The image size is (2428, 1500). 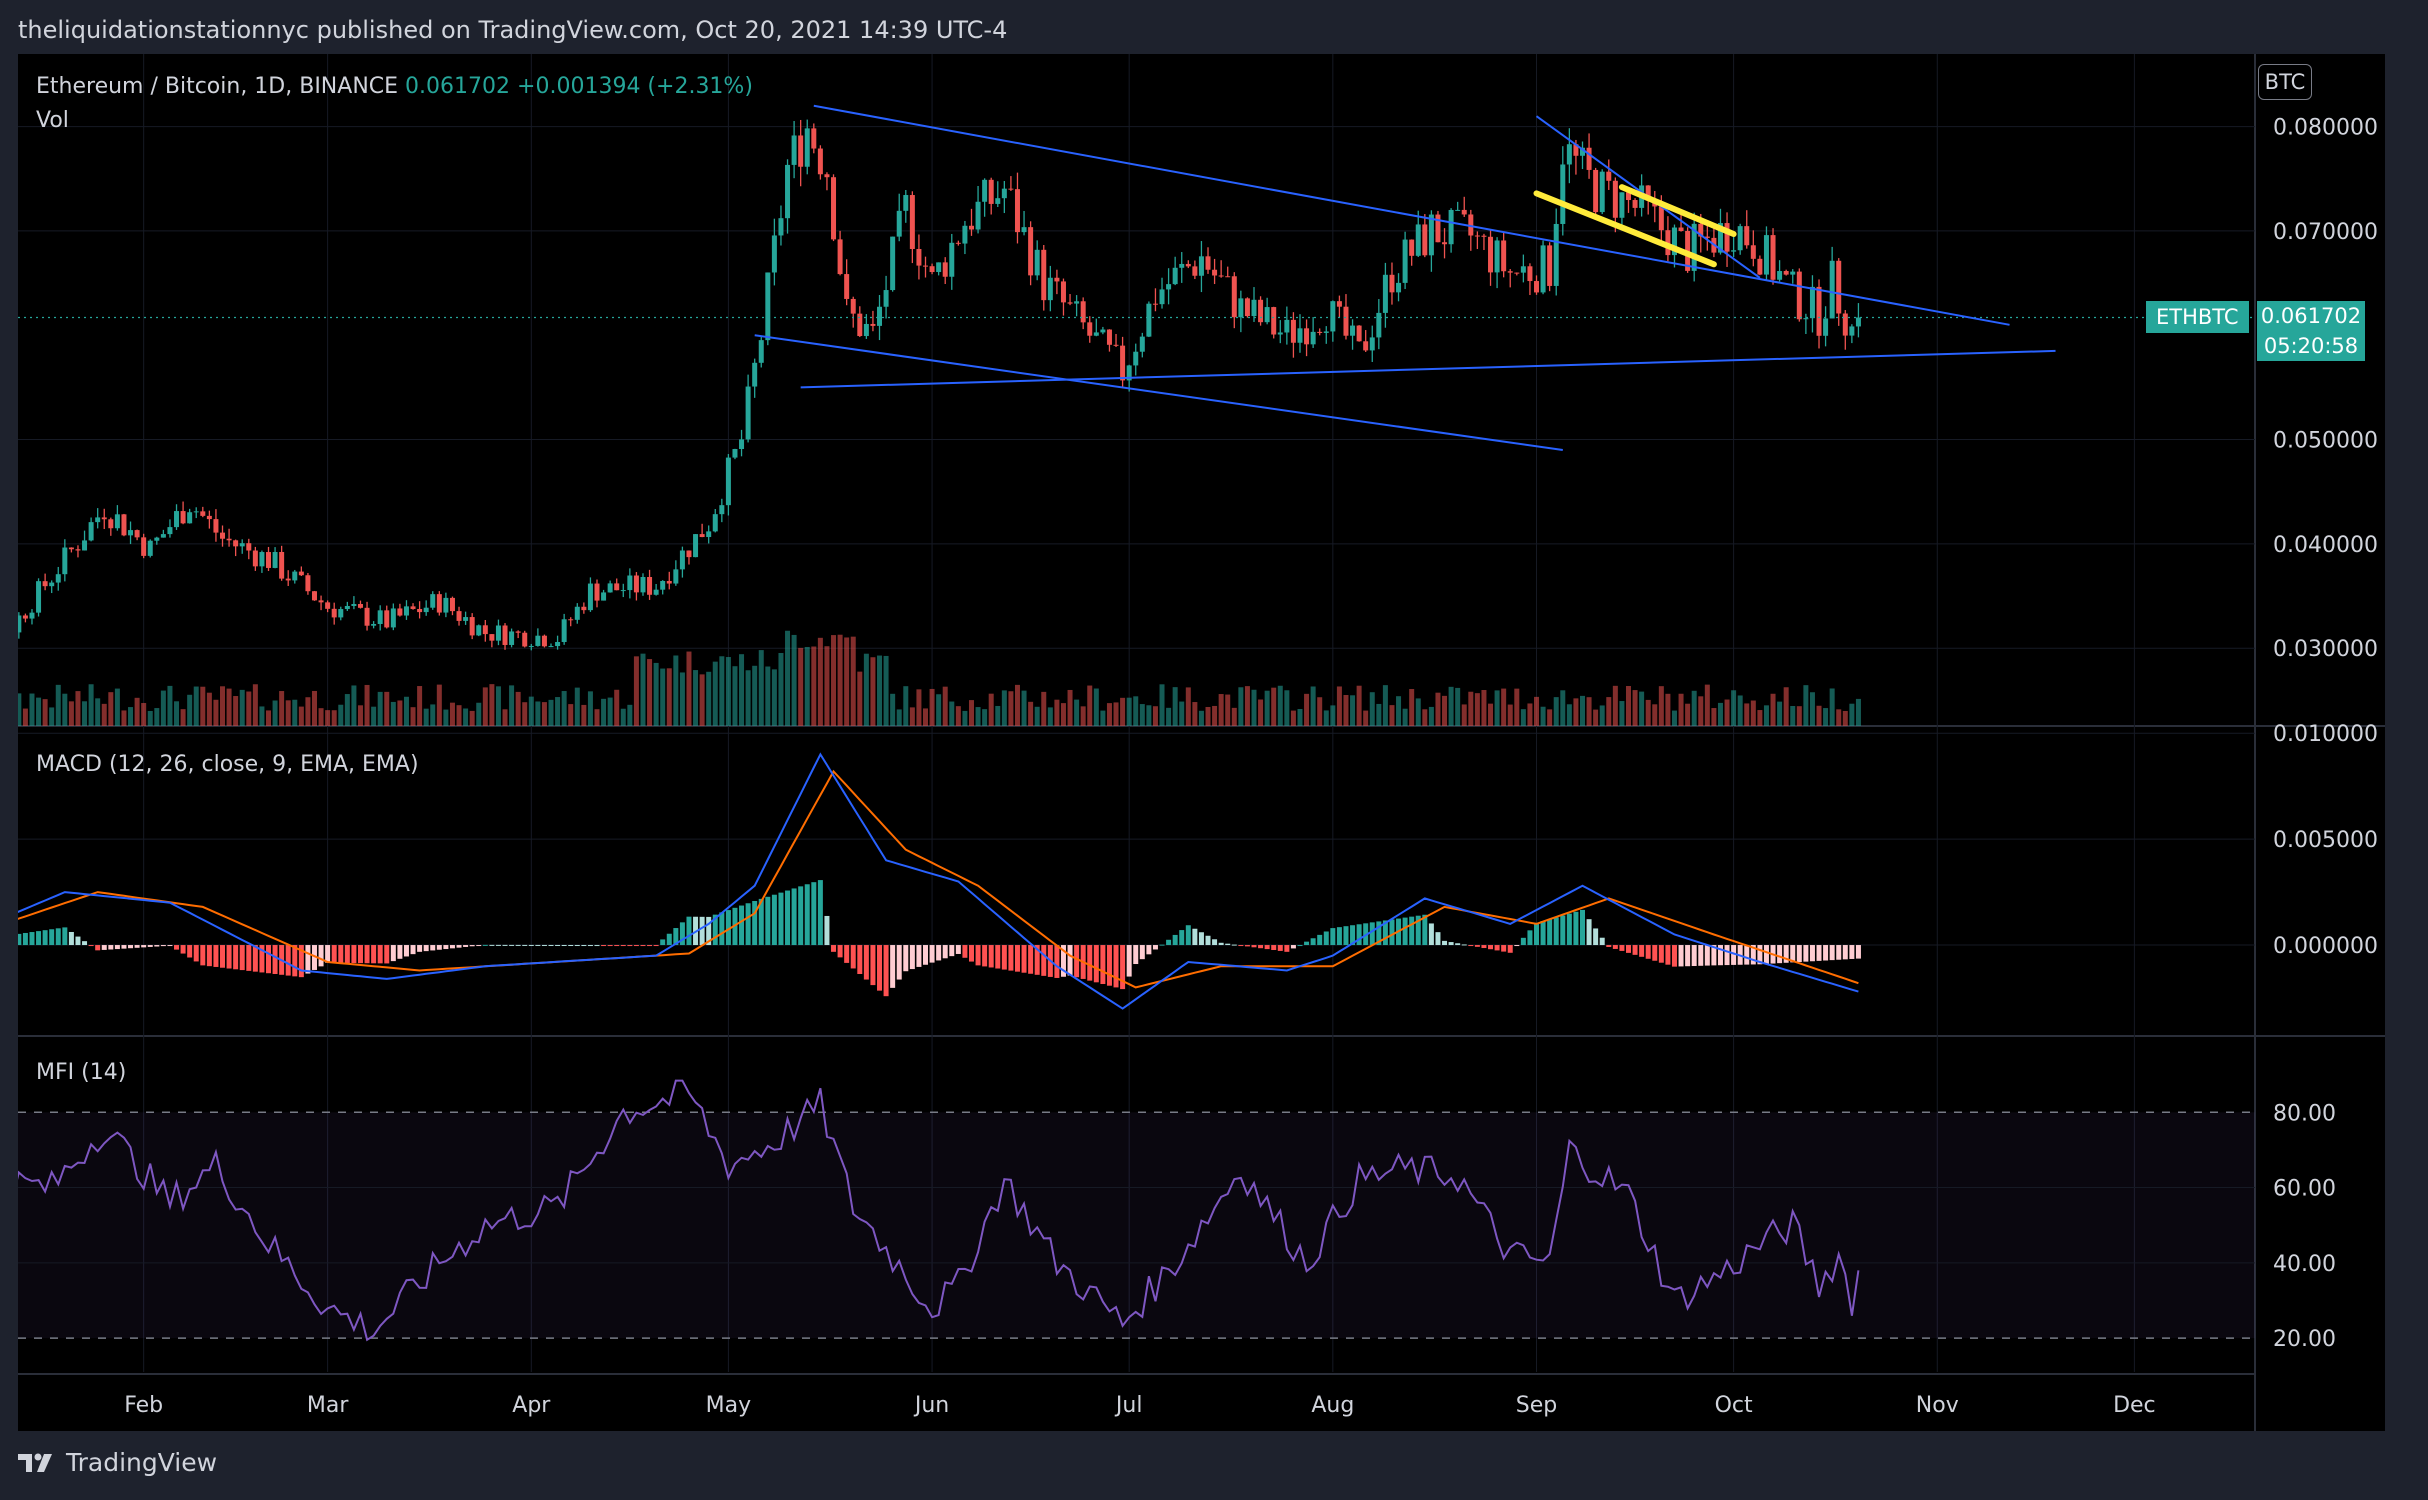 What do you see at coordinates (142, 1462) in the screenshot?
I see `brand-name: TradingView` at bounding box center [142, 1462].